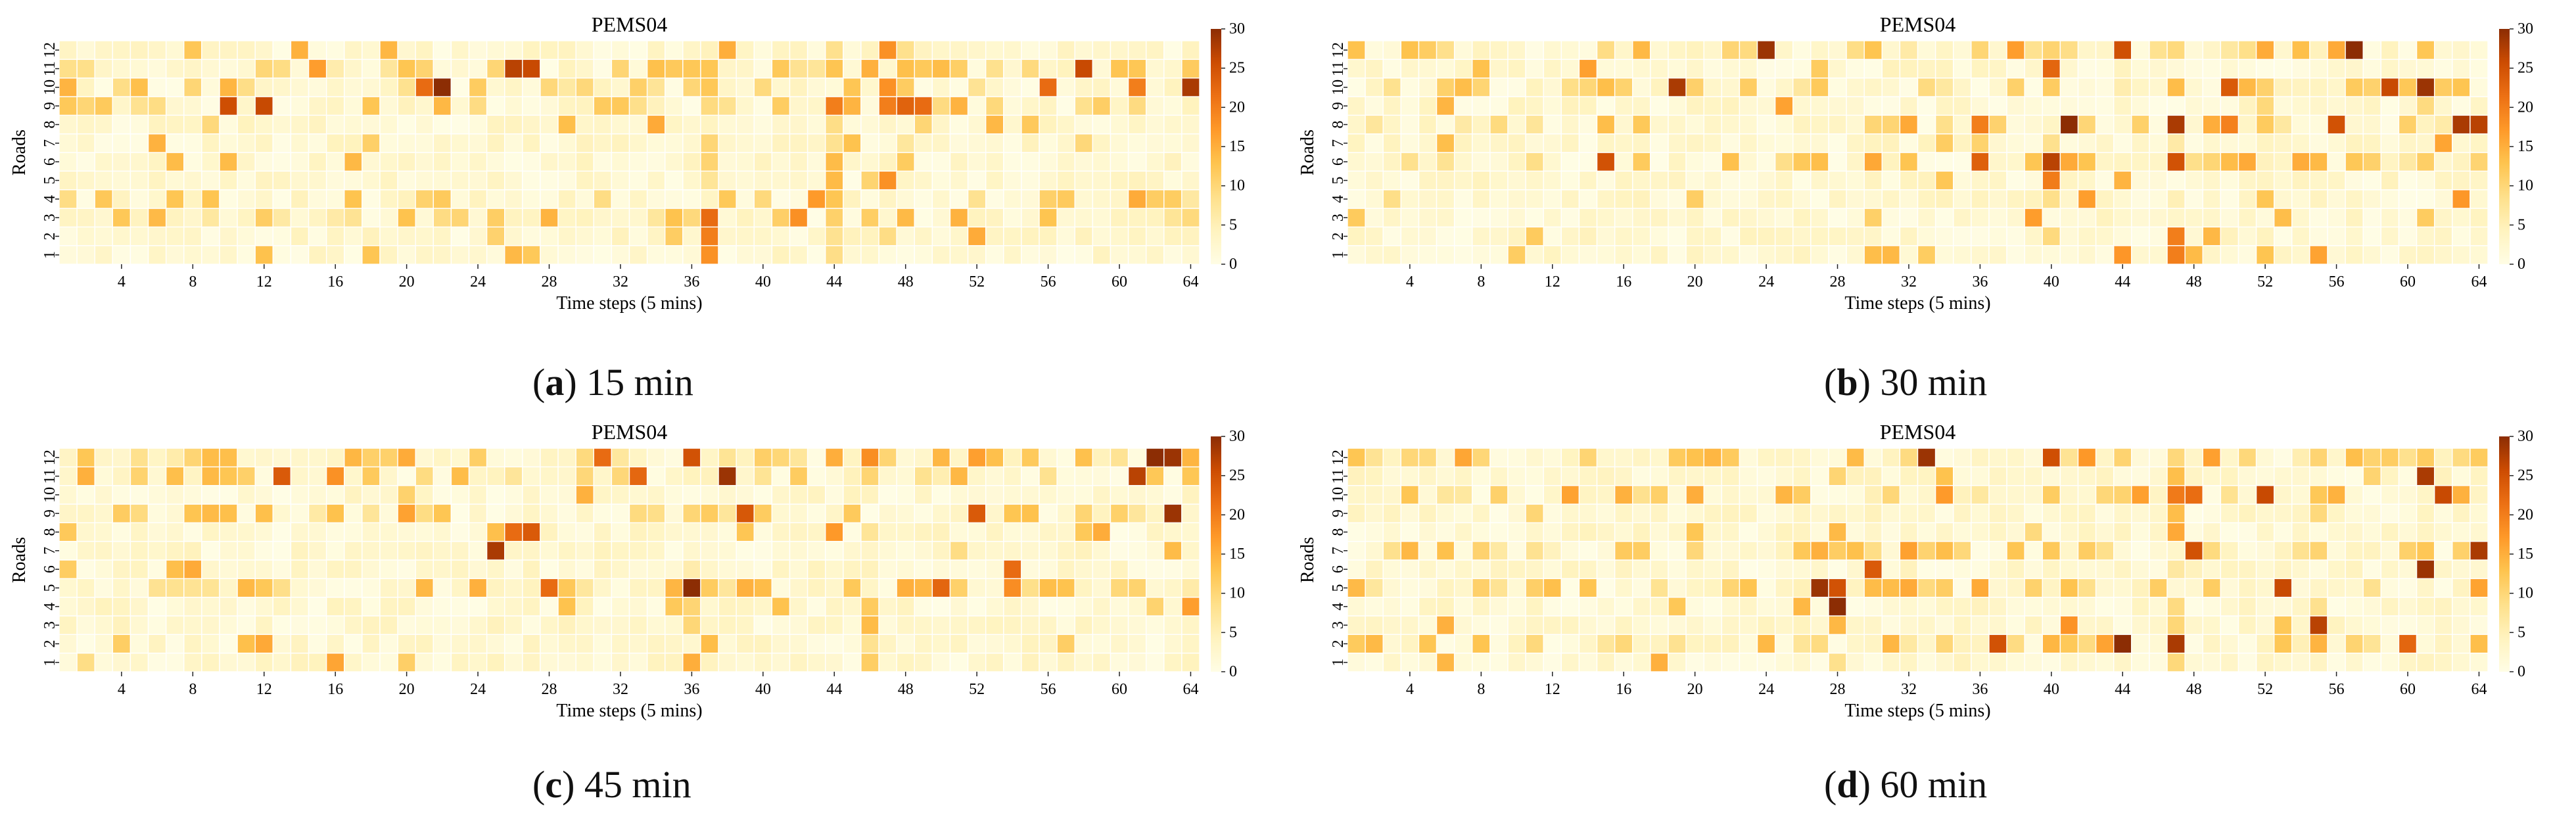  I want to click on x-tick-label: 64, so click(2479, 689).